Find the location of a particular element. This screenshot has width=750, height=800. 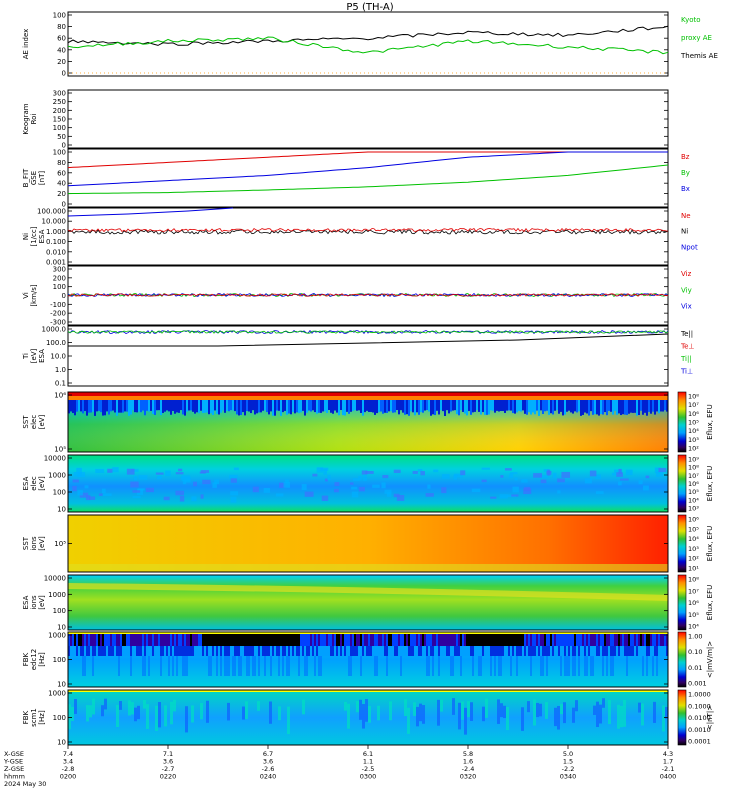

y-tick-label: 80 is located at coordinates (61, 163).